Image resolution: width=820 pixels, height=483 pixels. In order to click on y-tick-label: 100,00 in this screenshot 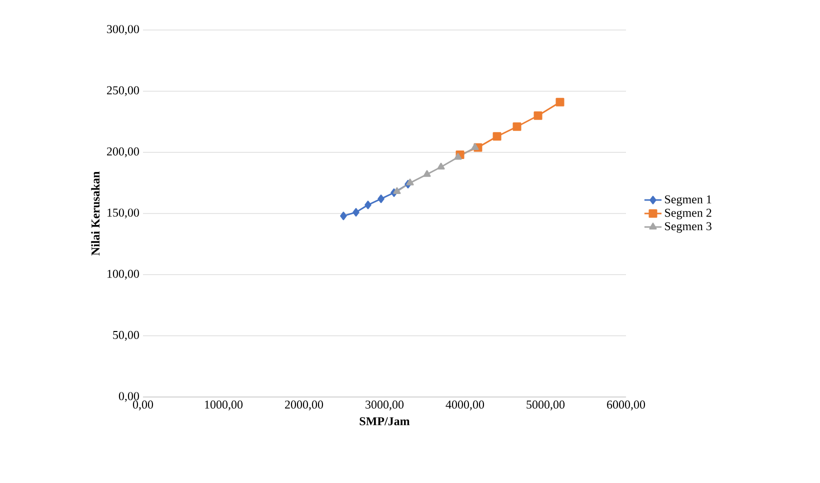, I will do `click(124, 275)`.